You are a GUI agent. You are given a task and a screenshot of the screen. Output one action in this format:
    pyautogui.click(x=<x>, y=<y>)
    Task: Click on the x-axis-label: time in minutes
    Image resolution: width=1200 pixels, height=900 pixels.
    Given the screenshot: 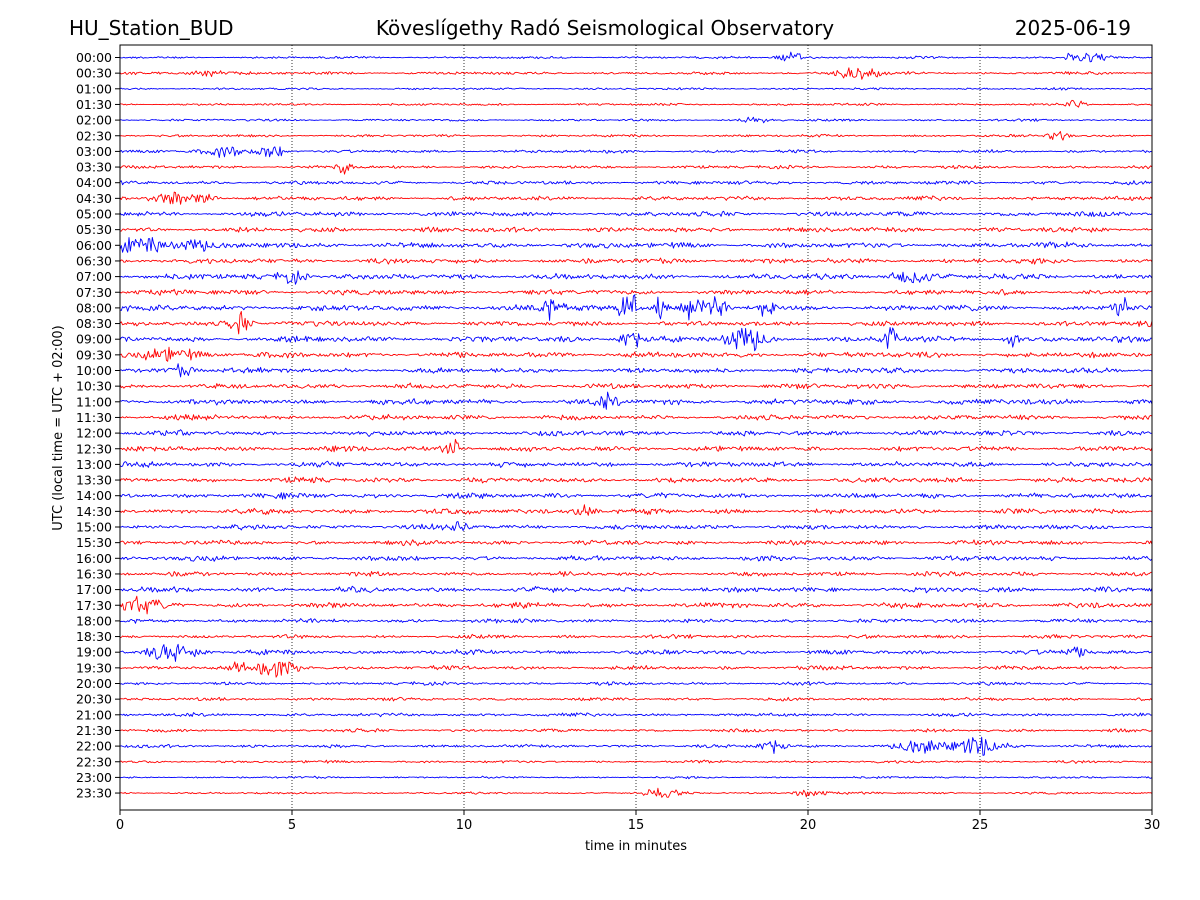 What is the action you would take?
    pyautogui.click(x=636, y=846)
    